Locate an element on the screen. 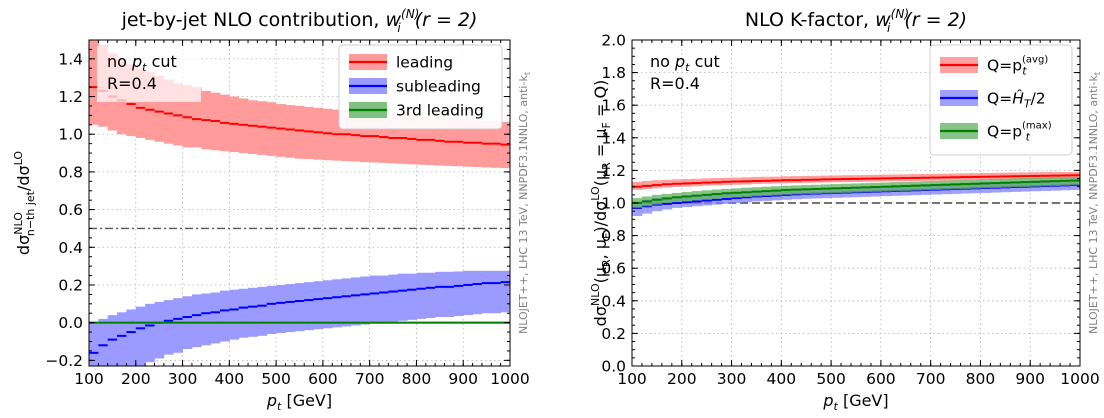 The width and height of the screenshot is (1104, 418). chart0-x-tick-label-9: 1000 is located at coordinates (509, 379).